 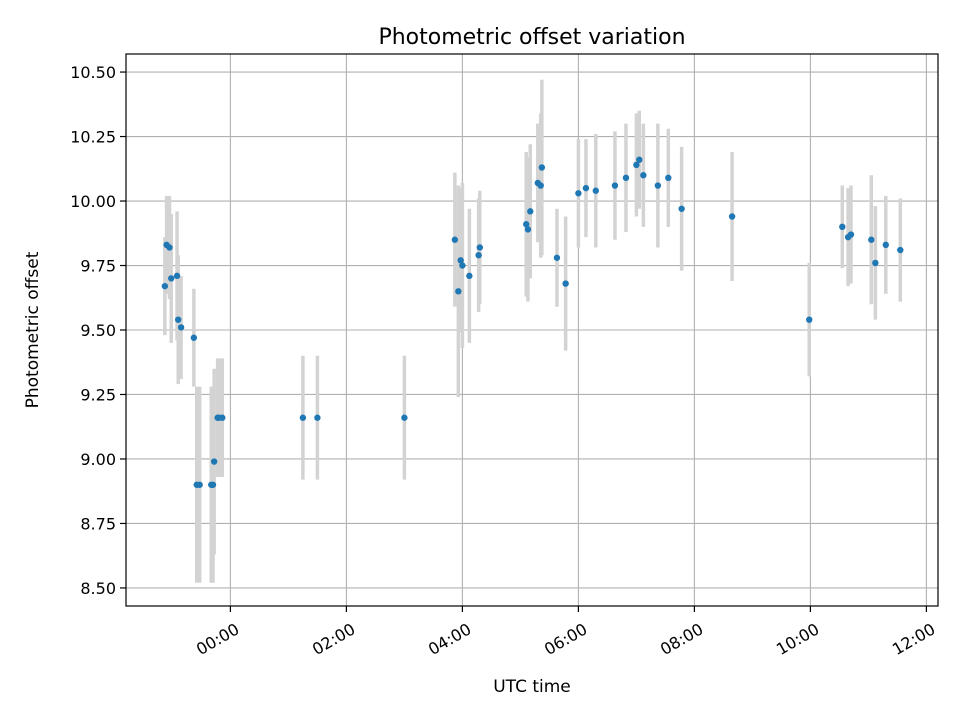 What do you see at coordinates (98, 394) in the screenshot?
I see `y-tick-label: 9.25` at bounding box center [98, 394].